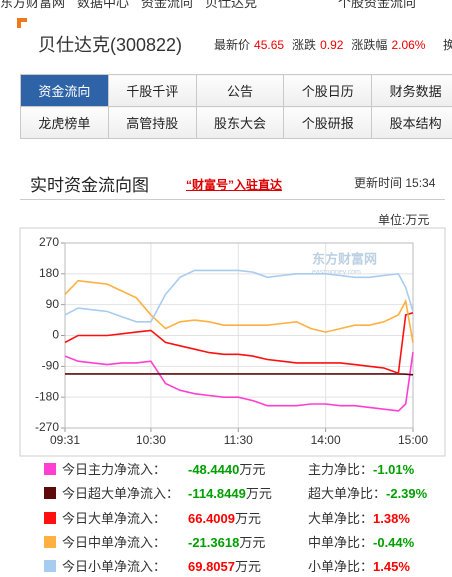 Image resolution: width=452 pixels, height=577 pixels. I want to click on stat-value: -48.4440, so click(213, 469).